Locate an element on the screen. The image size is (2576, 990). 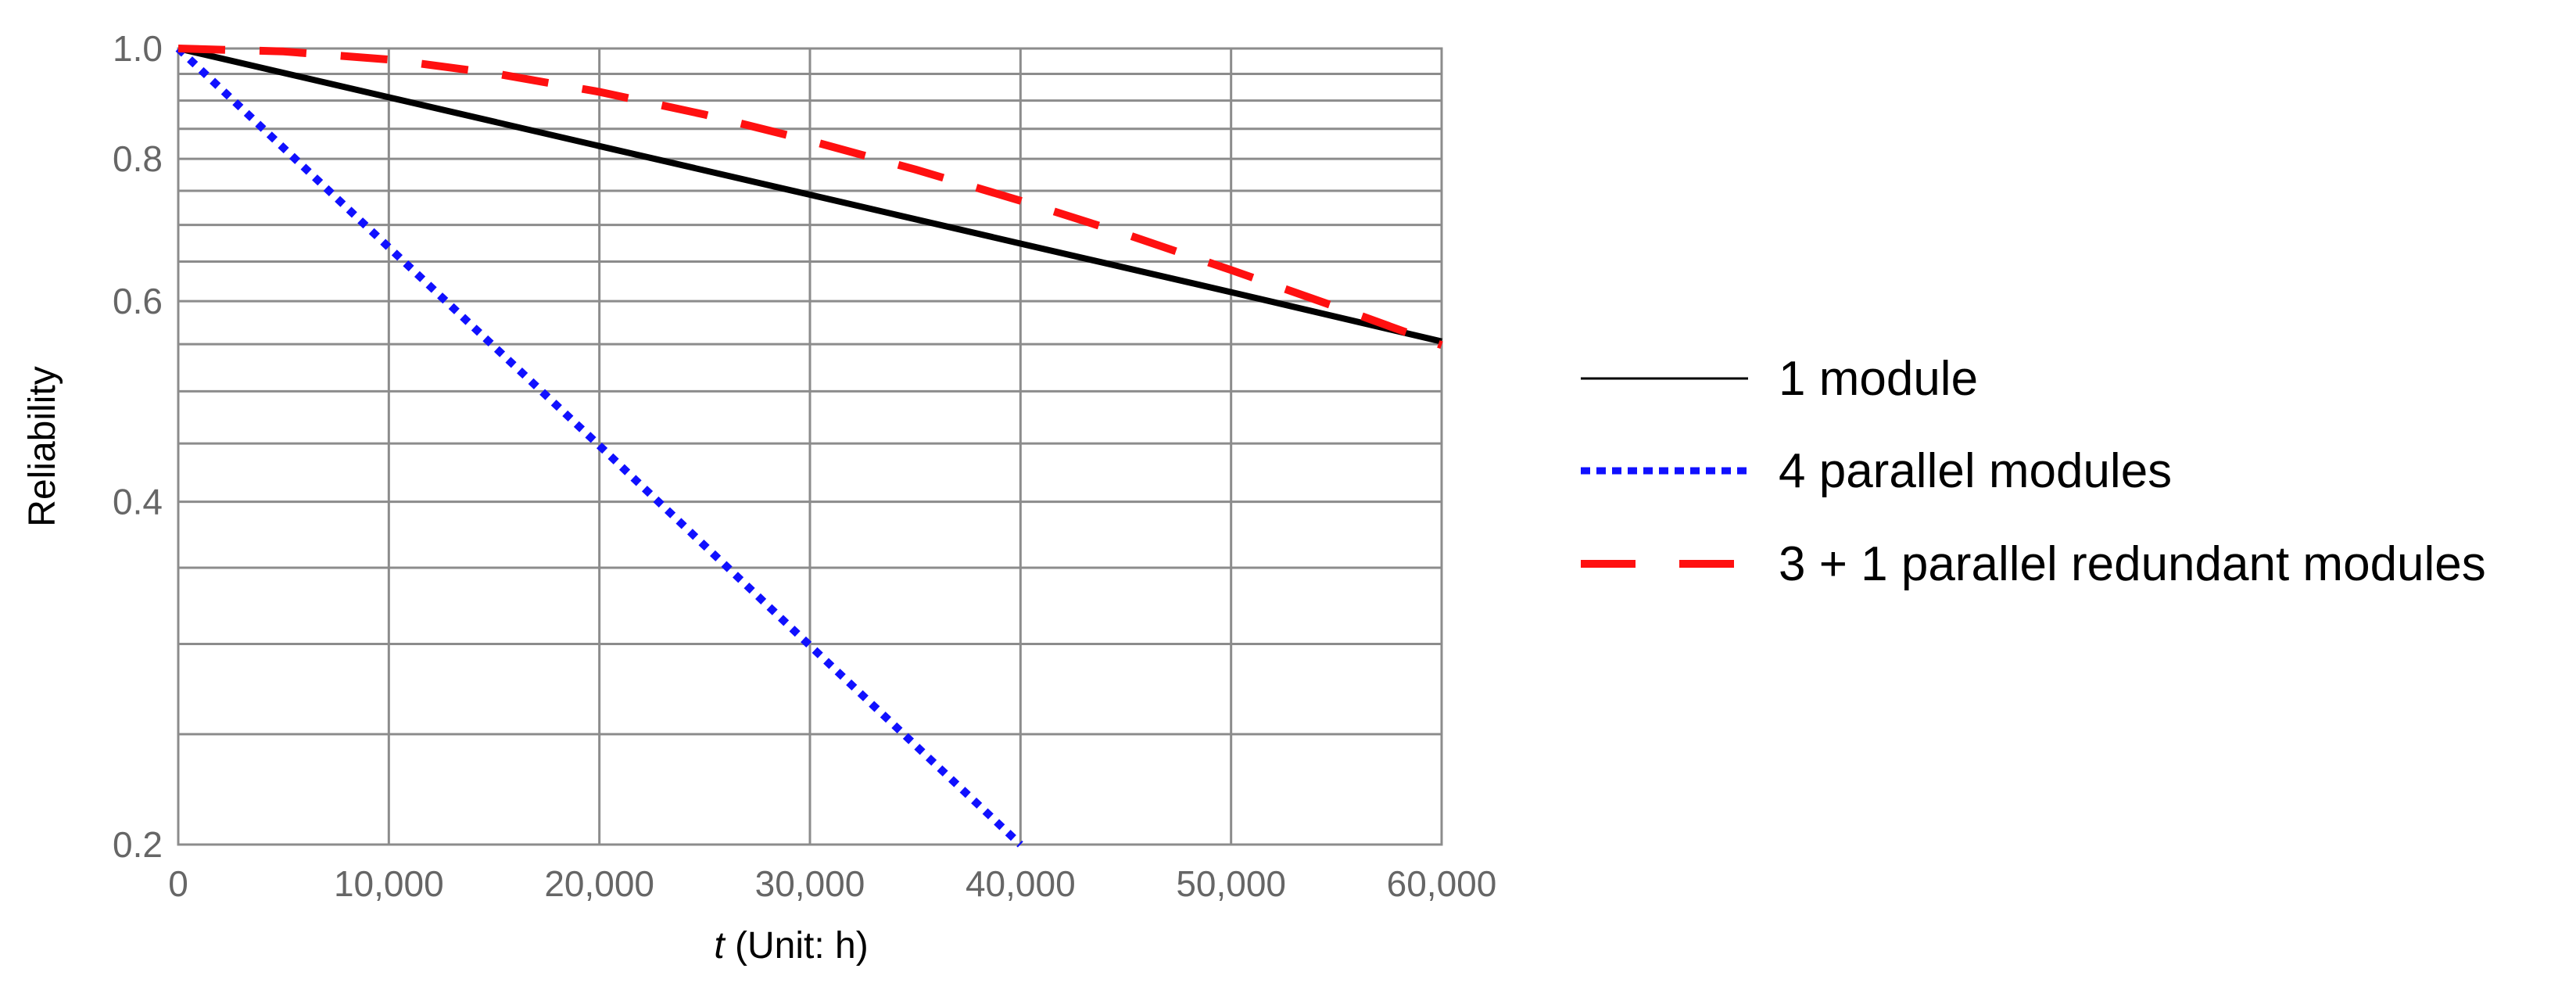
x-tick-label: 0 is located at coordinates (178, 883).